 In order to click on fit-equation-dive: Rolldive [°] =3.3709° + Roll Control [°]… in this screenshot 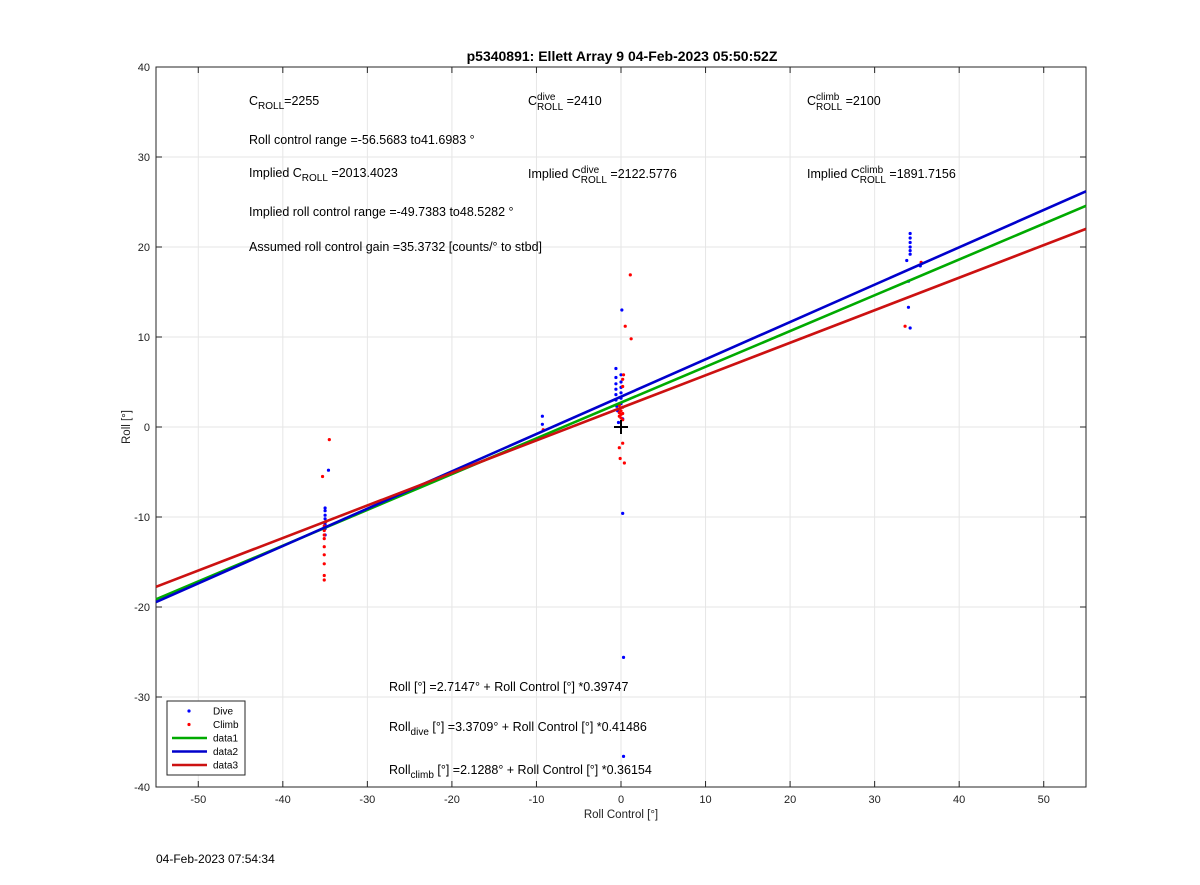, I will do `click(518, 729)`.